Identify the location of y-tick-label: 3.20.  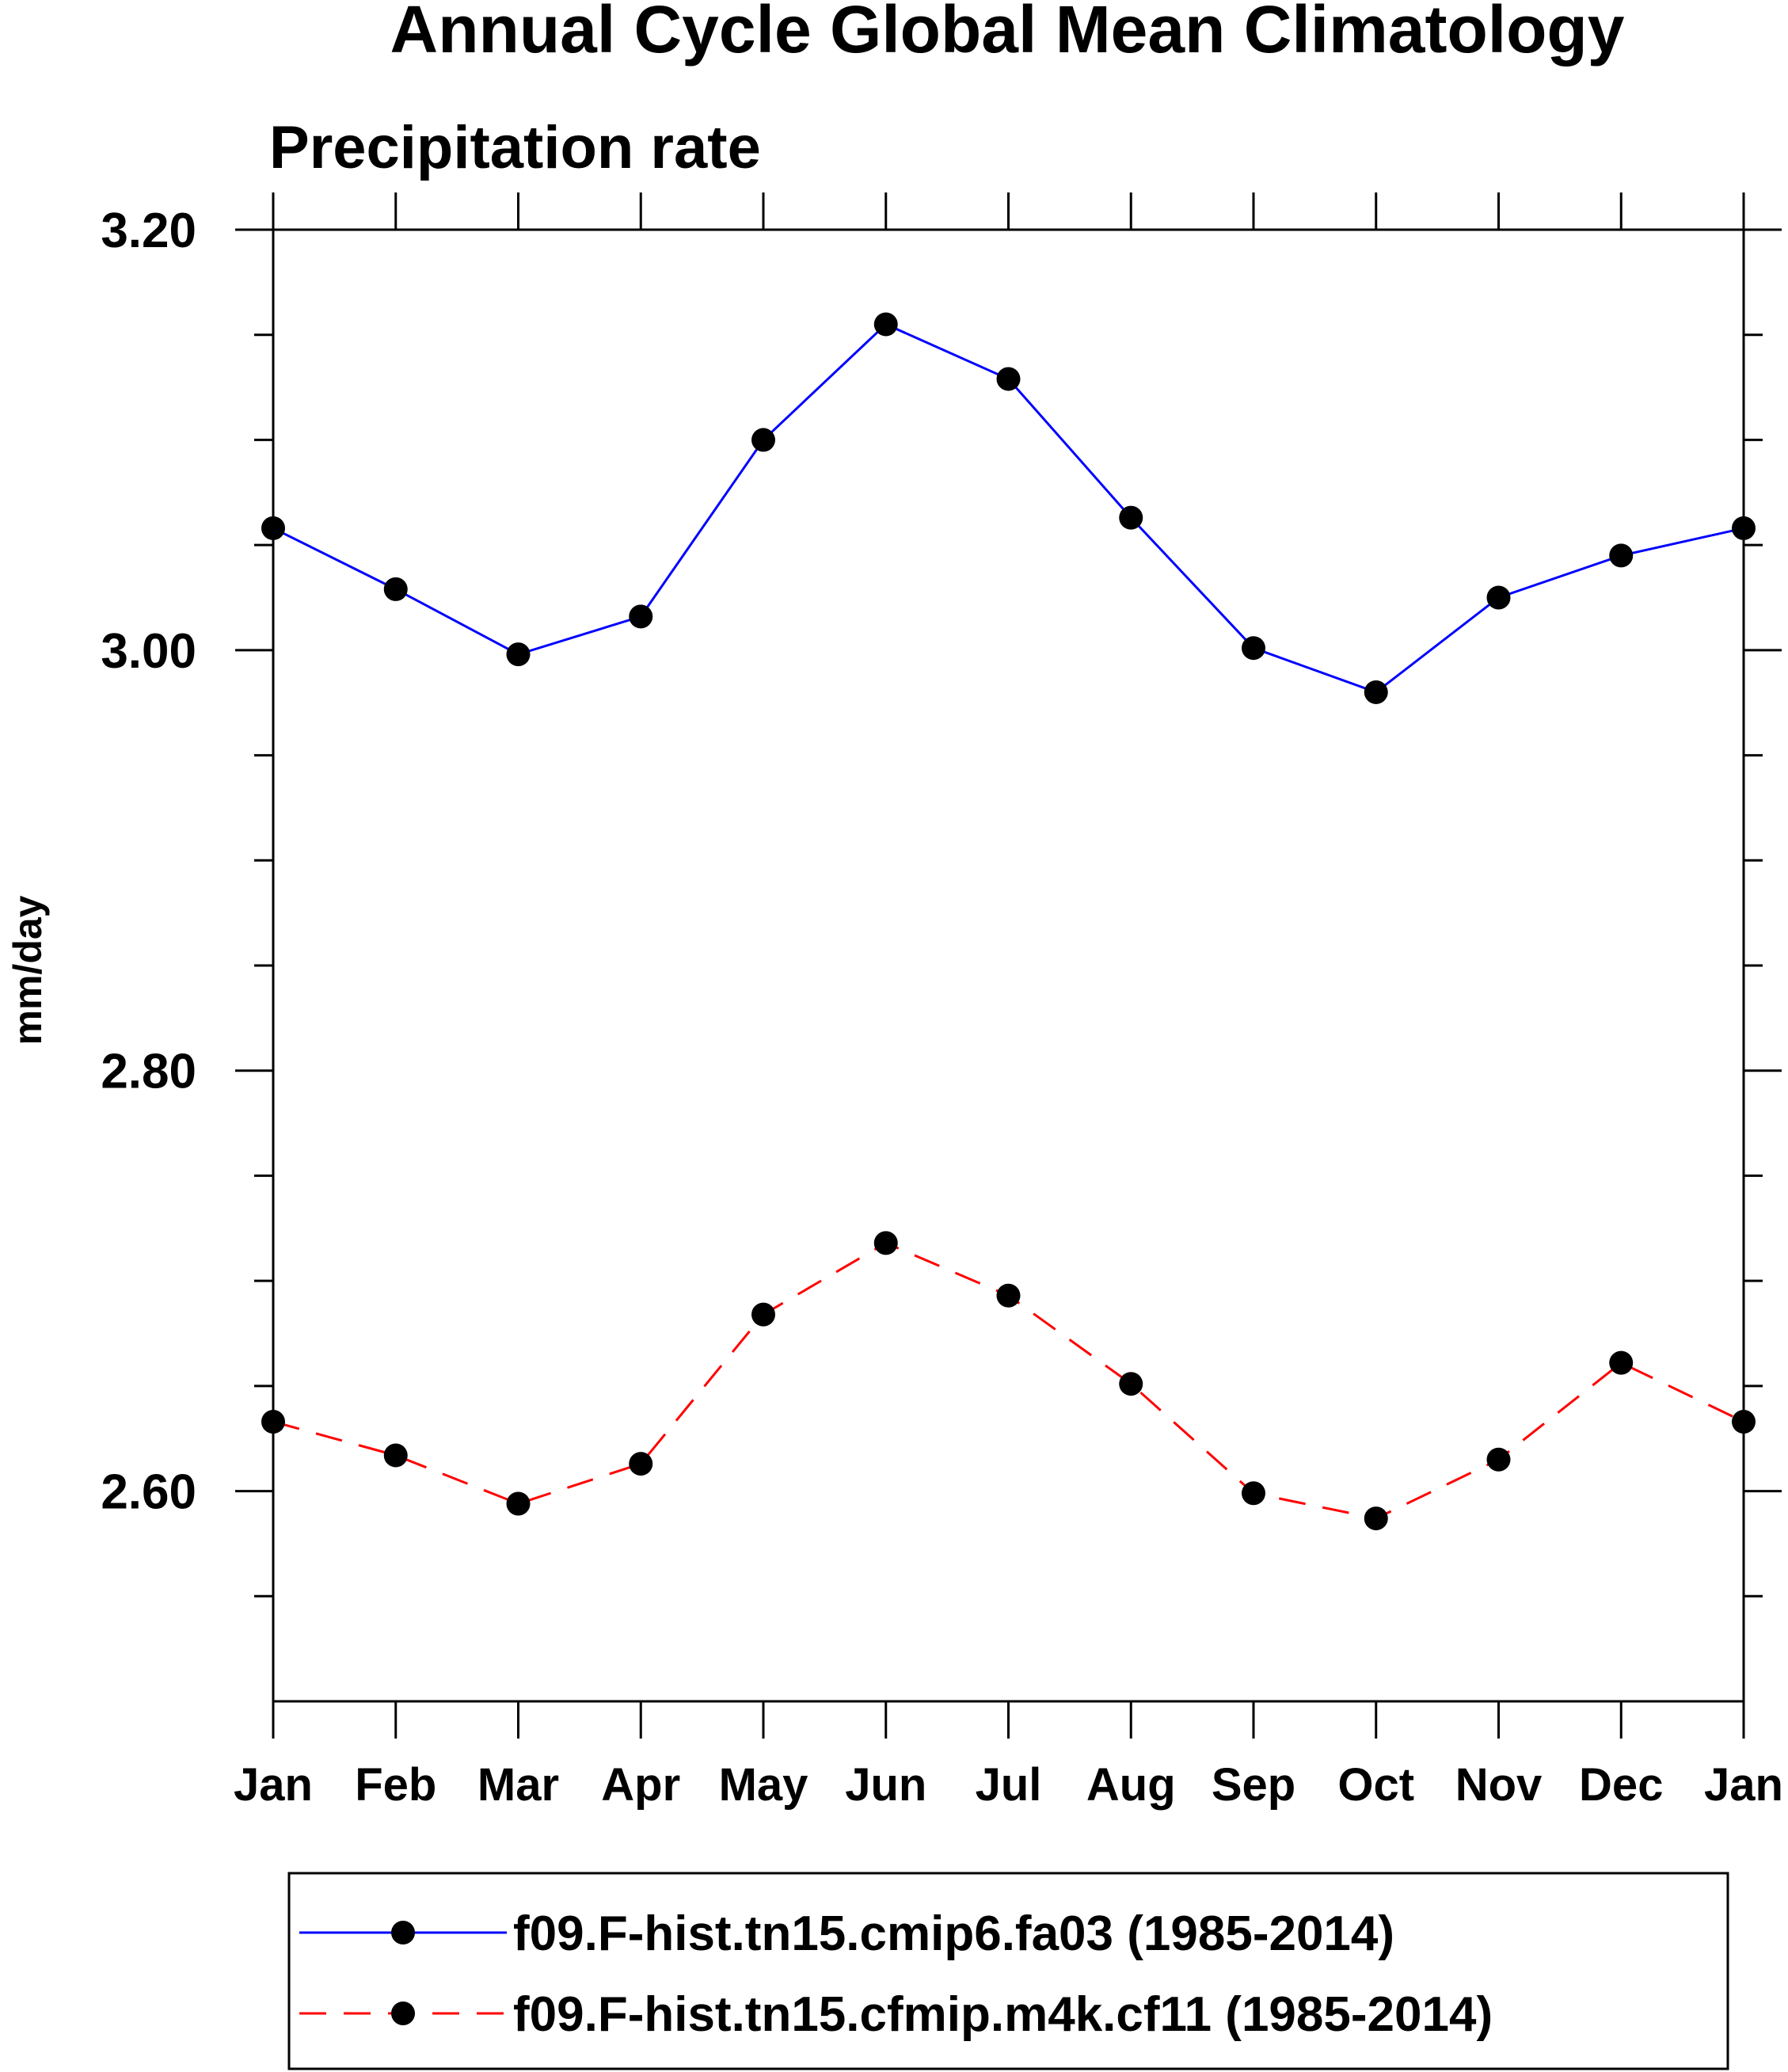
(148, 231).